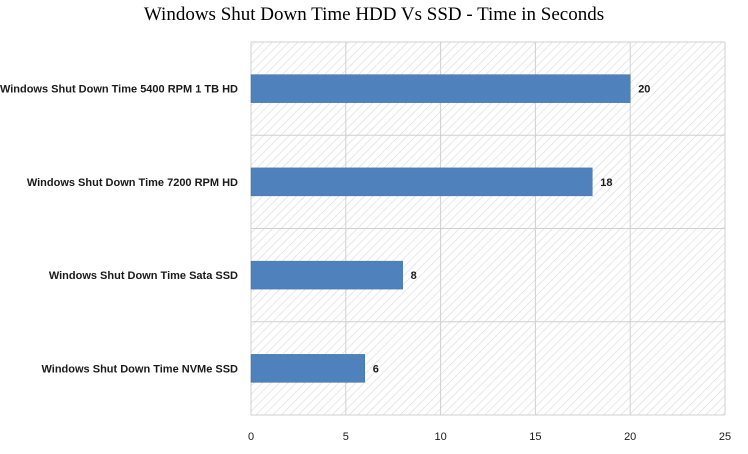 The width and height of the screenshot is (748, 454). I want to click on data-label: 18, so click(606, 183).